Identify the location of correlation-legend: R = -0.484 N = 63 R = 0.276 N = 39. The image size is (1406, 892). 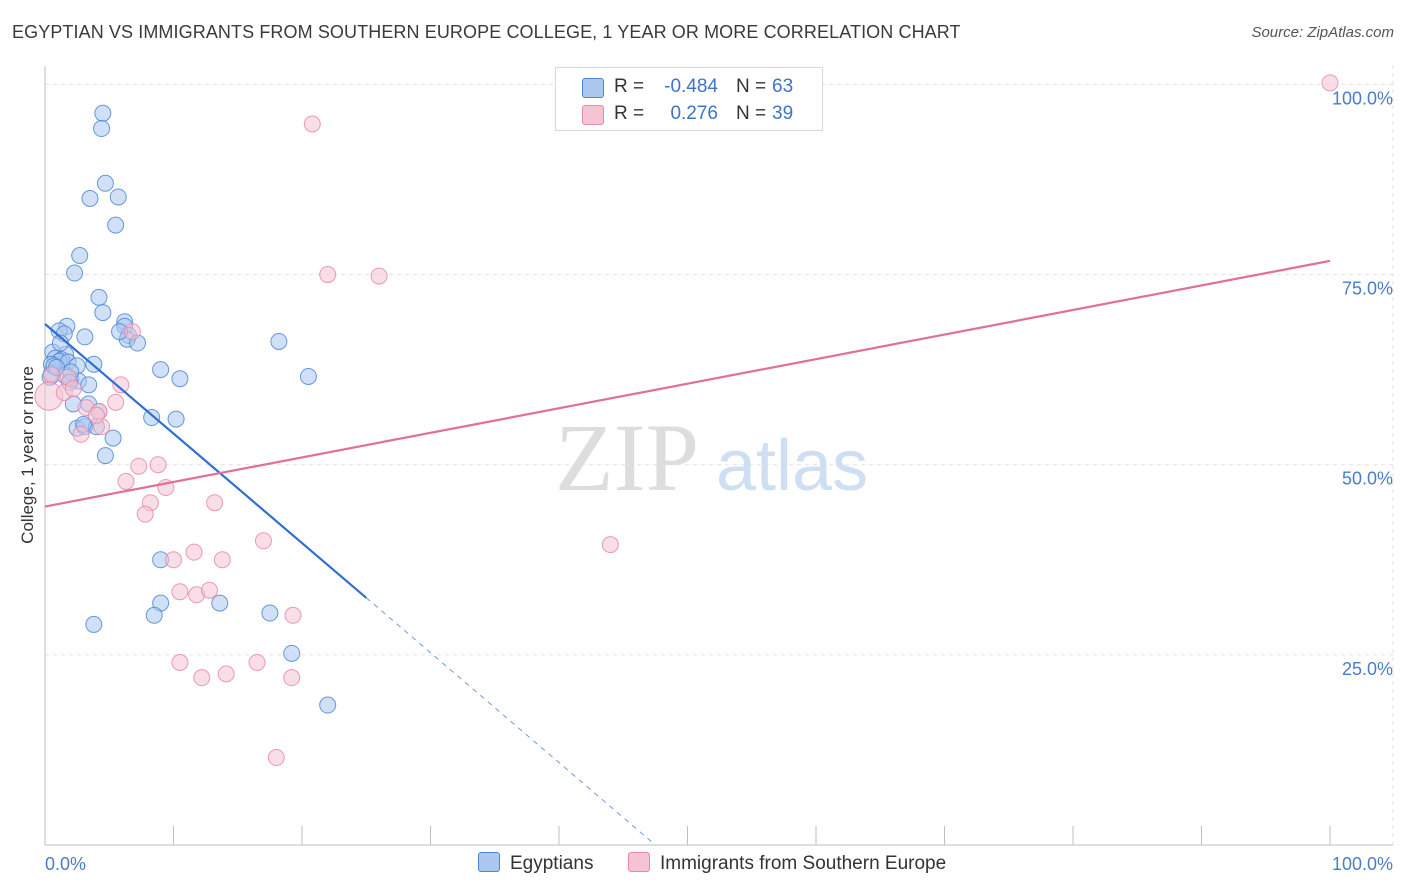
(689, 99).